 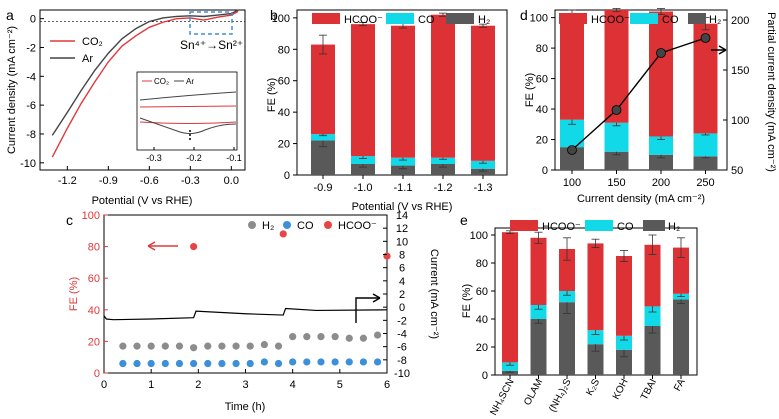 I want to click on x-tick-label-a: 0.0, so click(x=231, y=181).